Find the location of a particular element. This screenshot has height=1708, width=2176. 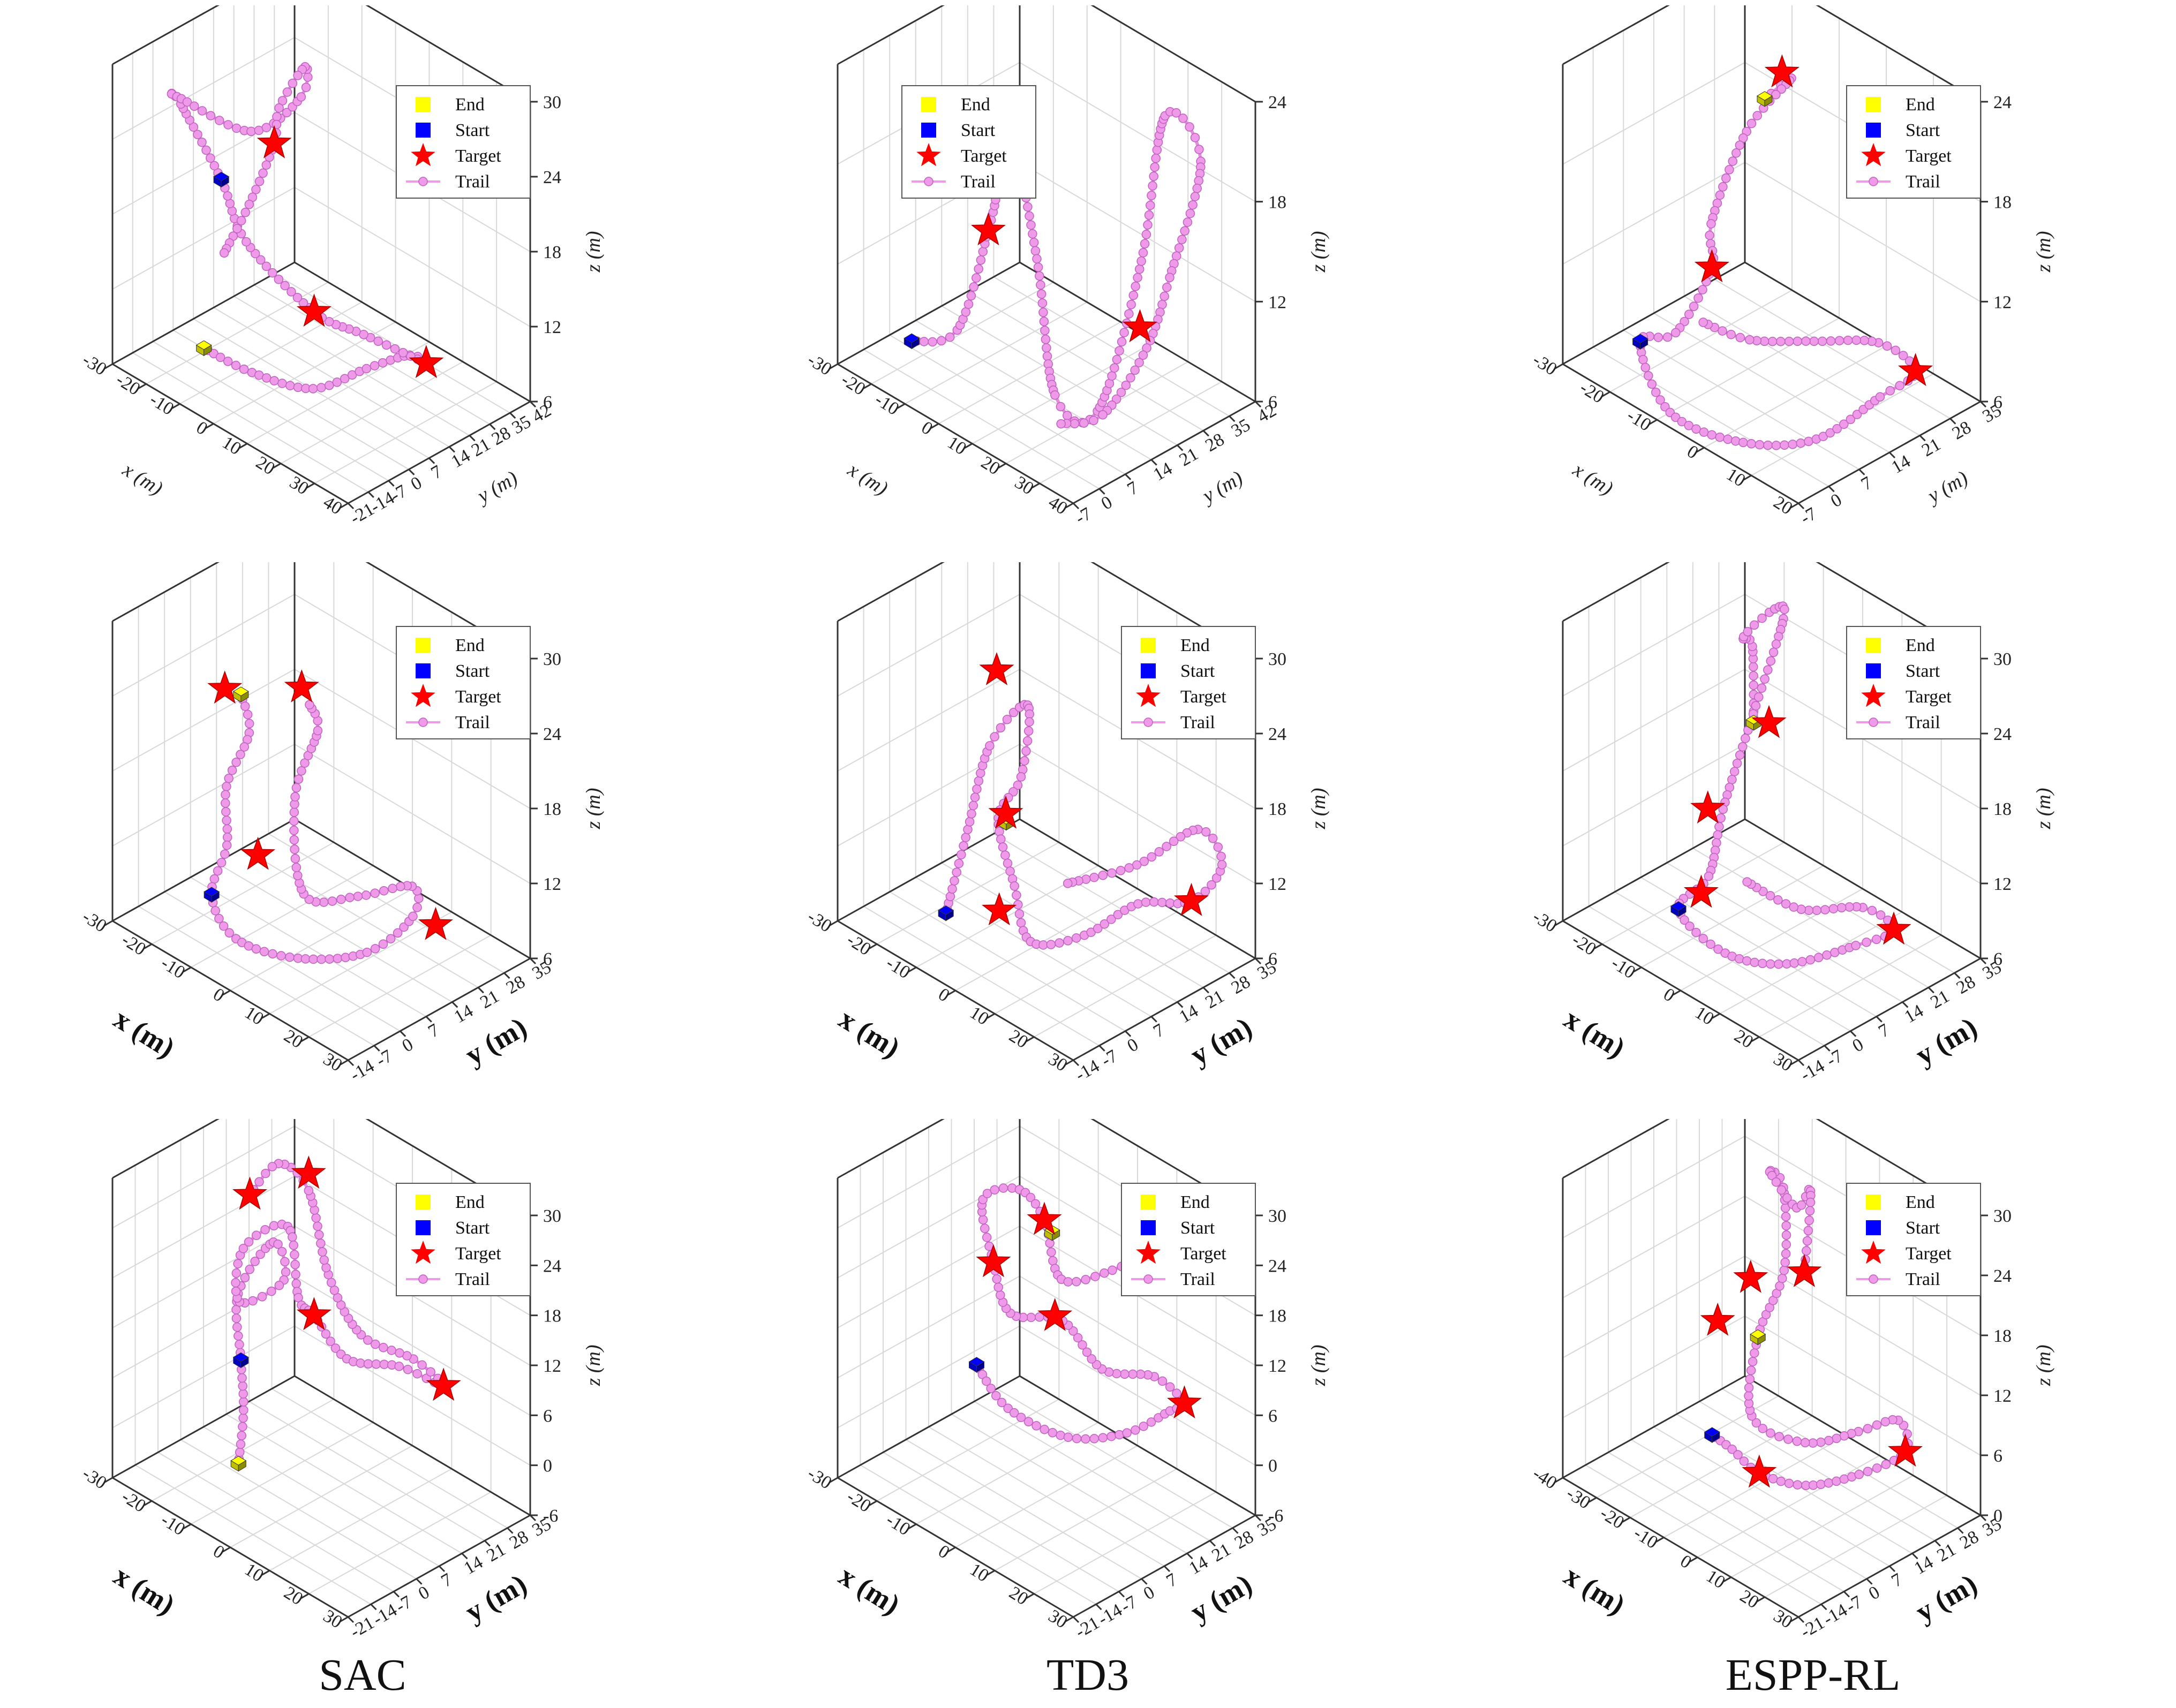

x-tick-label: 30 is located at coordinates (1024, 485).